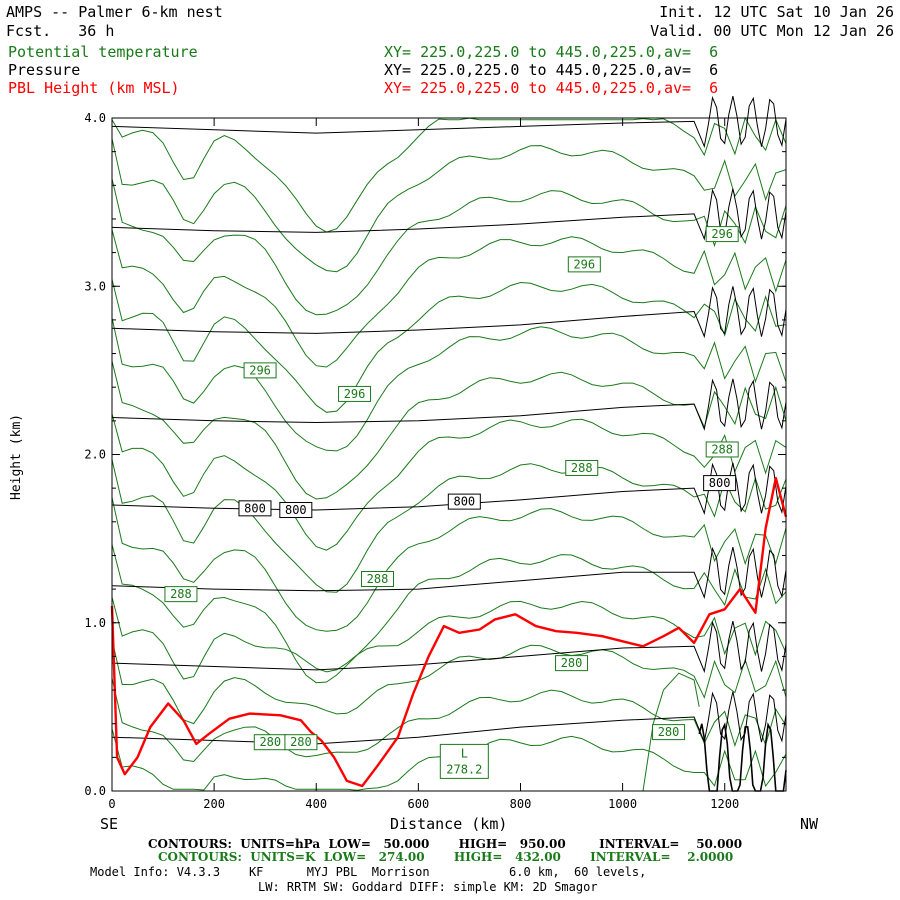 This screenshot has width=900, height=900. What do you see at coordinates (724, 804) in the screenshot?
I see `x-tick-label: 1200` at bounding box center [724, 804].